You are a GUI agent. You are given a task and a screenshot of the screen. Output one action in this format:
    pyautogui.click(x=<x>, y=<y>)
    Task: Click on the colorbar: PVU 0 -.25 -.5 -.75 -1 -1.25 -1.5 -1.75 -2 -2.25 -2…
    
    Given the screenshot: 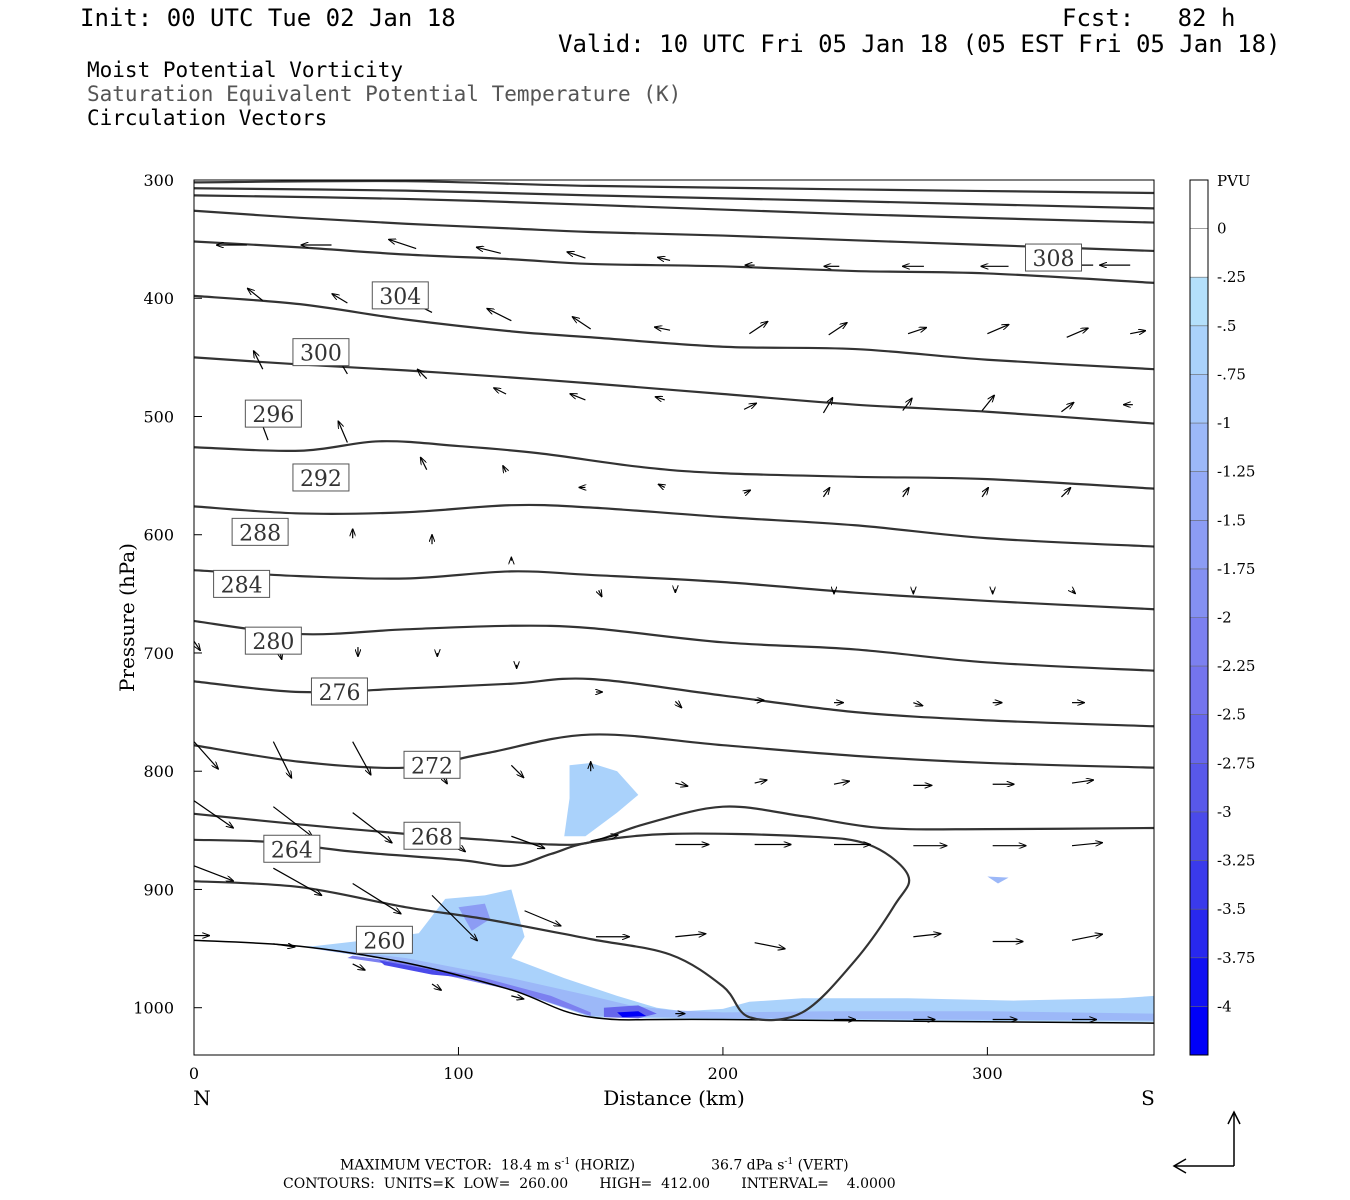 What is the action you would take?
    pyautogui.click(x=1222, y=614)
    